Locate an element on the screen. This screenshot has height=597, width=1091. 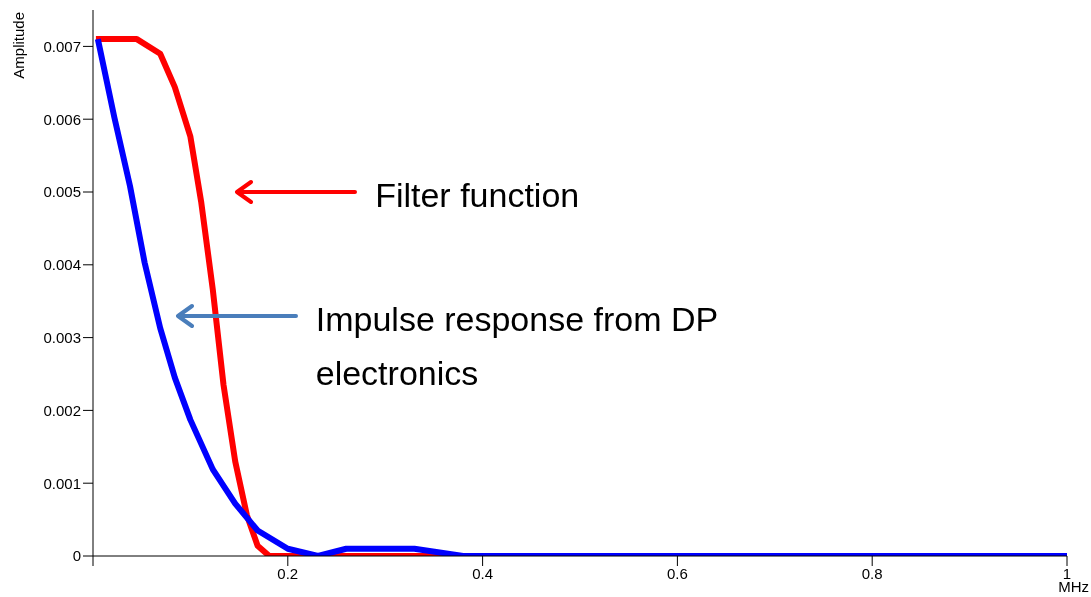
y-tick-label: 0.005 is located at coordinates (62, 192).